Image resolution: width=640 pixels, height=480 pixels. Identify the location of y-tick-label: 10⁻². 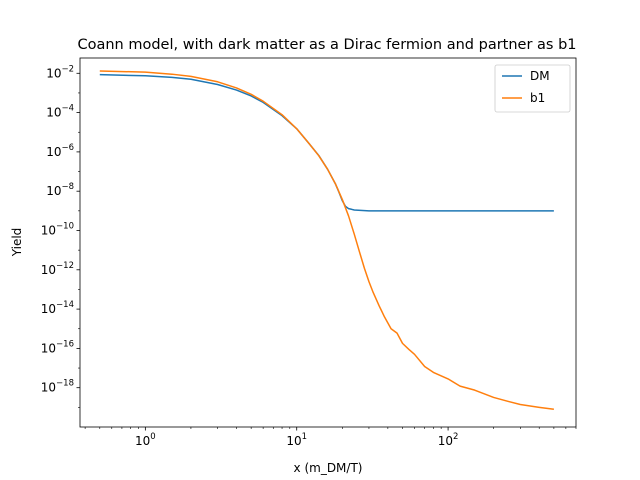
(60, 72).